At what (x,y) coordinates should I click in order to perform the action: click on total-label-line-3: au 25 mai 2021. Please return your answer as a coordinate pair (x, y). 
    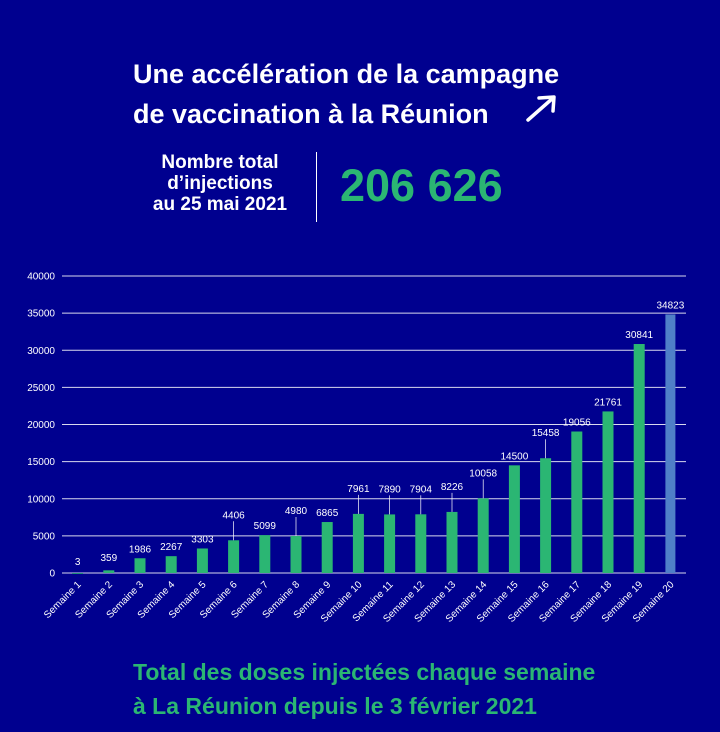
    Looking at the image, I should click on (220, 204).